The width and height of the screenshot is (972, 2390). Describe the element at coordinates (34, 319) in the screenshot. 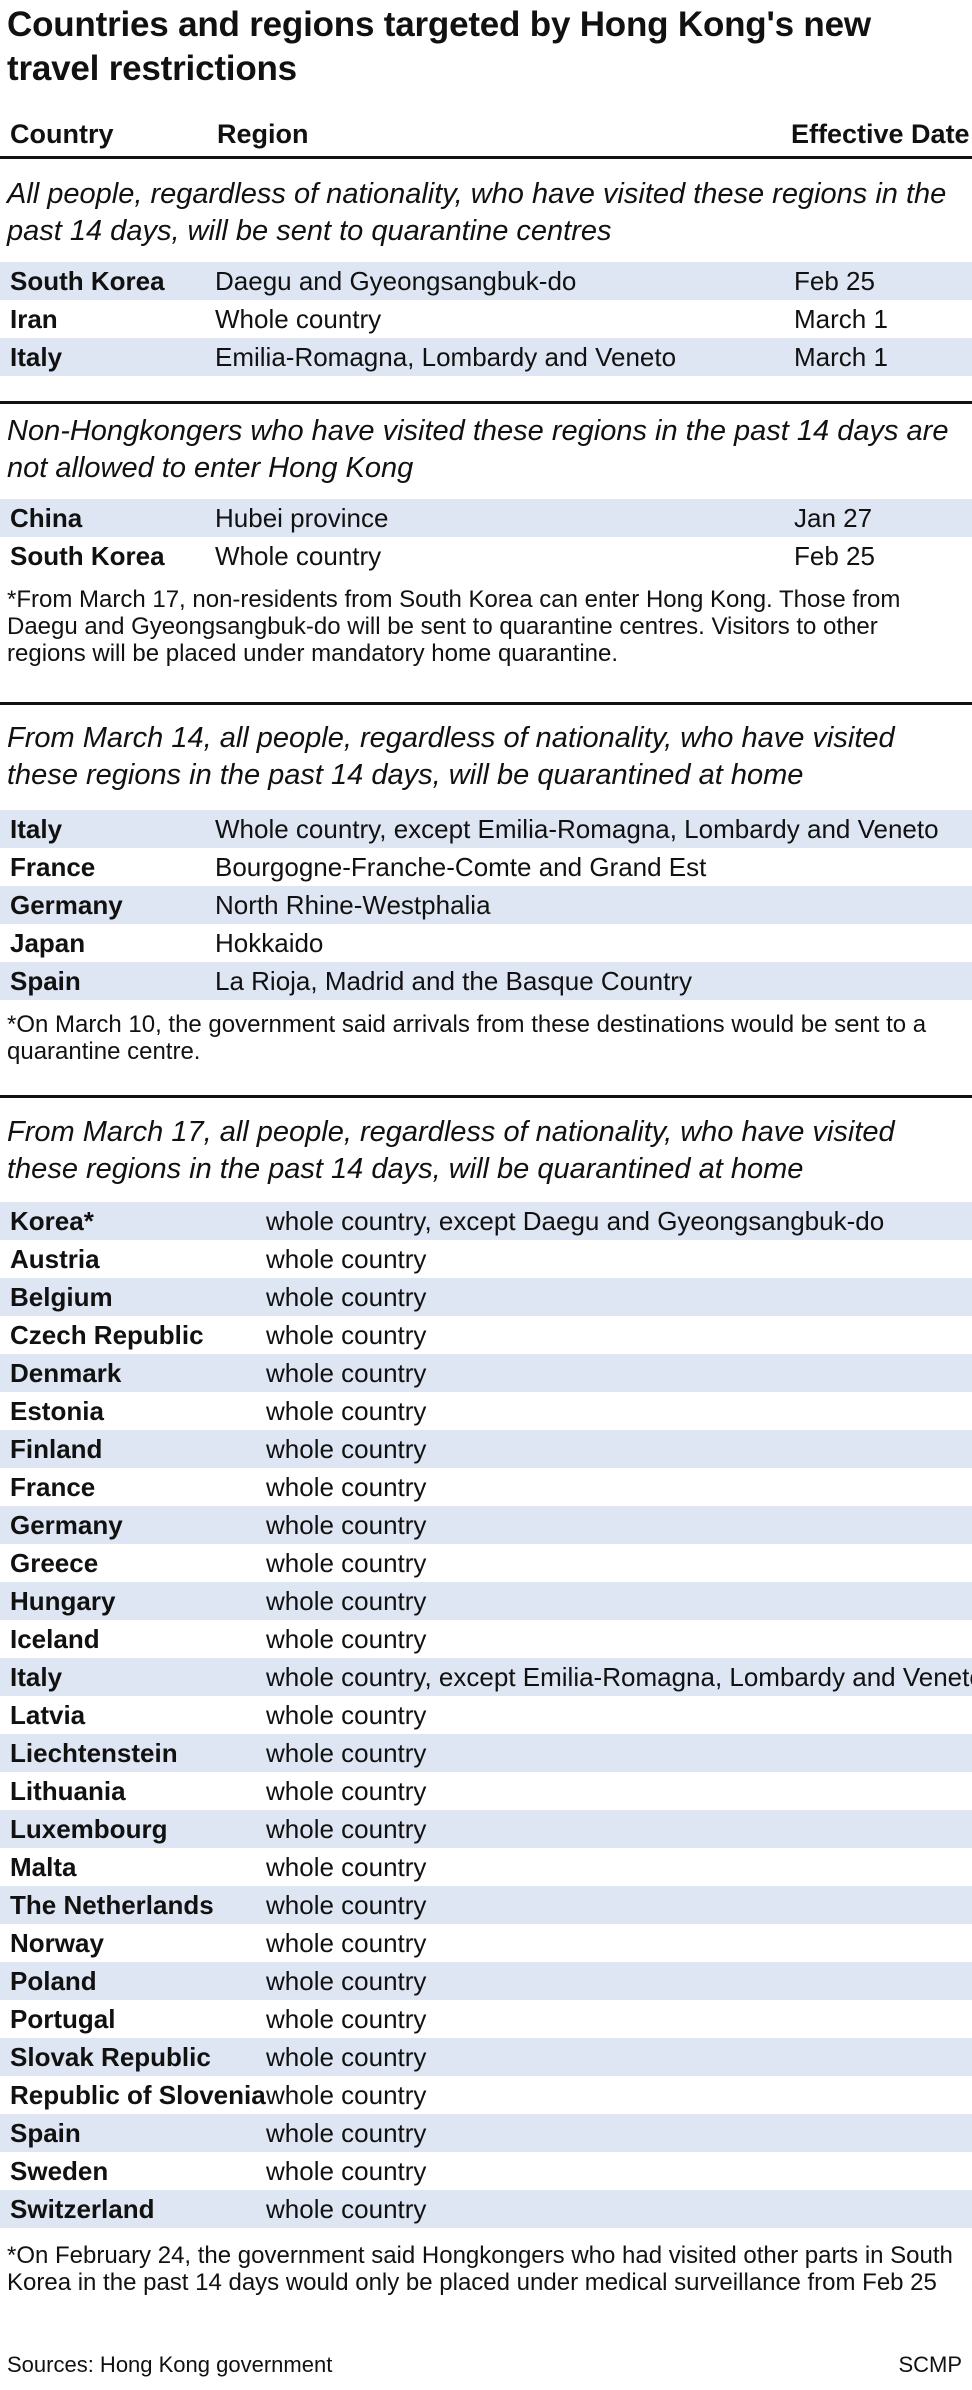

I see `country-cell: Iran` at that location.